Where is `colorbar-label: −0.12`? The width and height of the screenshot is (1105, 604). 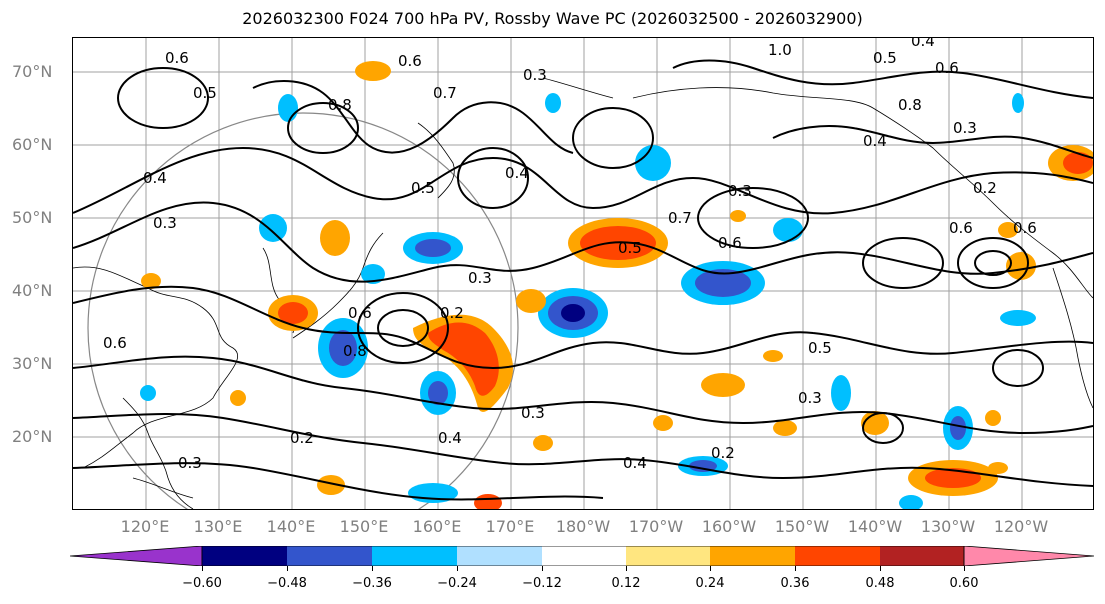
colorbar-label: −0.12 is located at coordinates (542, 583).